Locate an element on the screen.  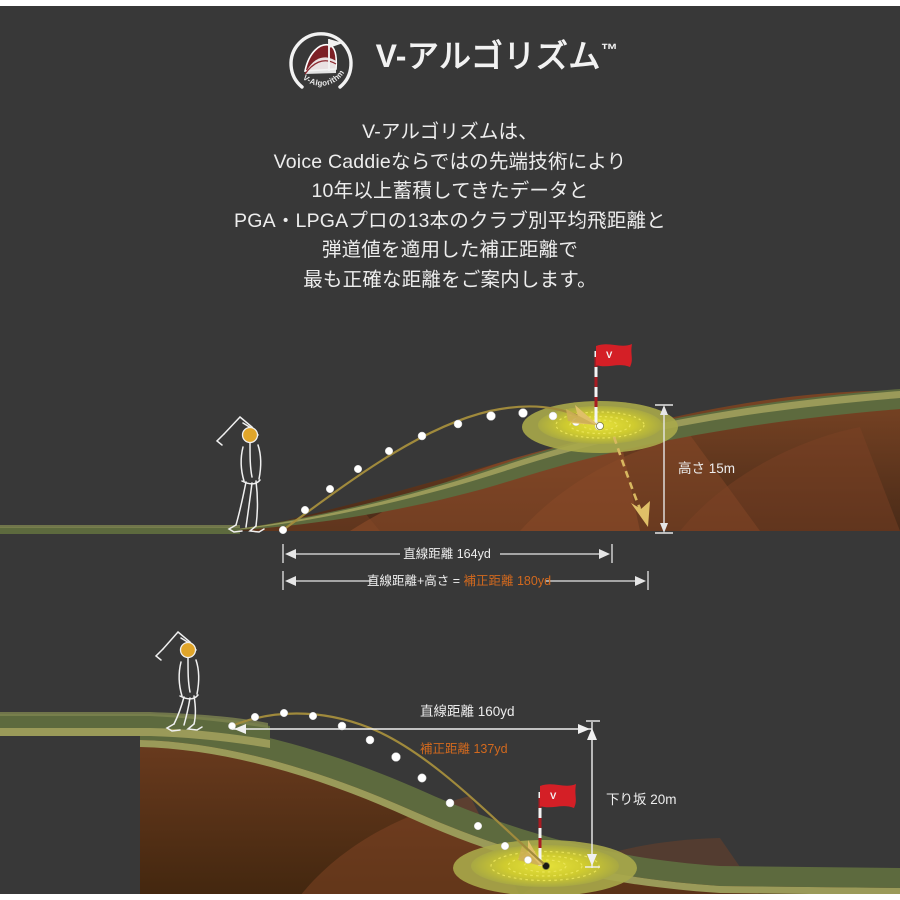
height-dimension-uphill is located at coordinates (664, 469).